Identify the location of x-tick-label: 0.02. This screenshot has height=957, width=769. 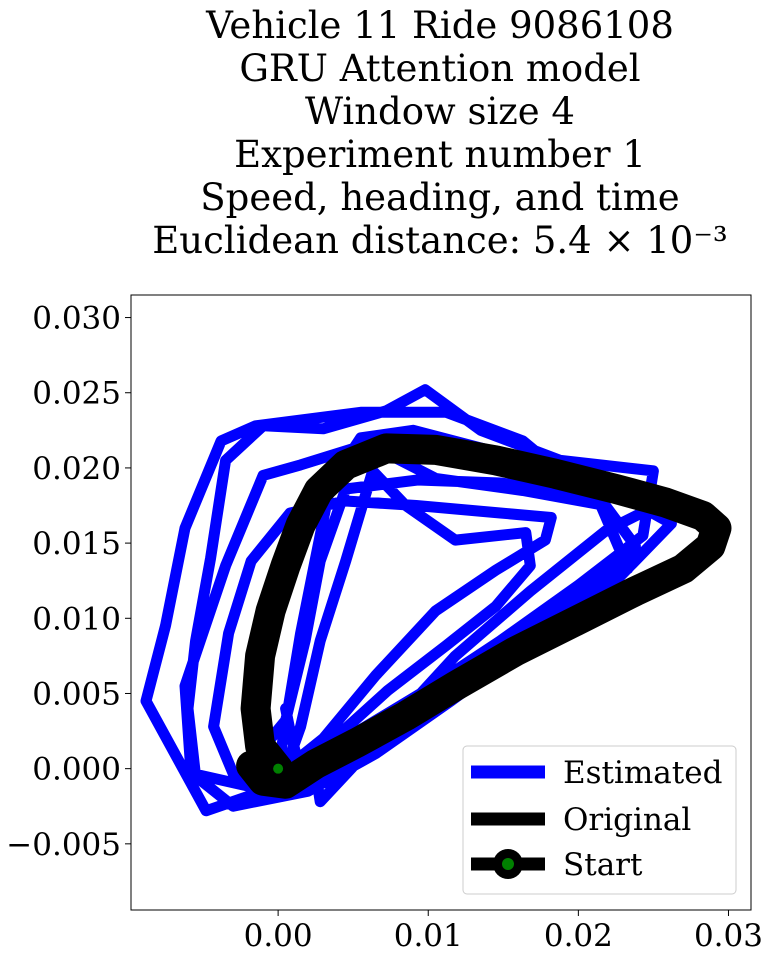
(578, 936).